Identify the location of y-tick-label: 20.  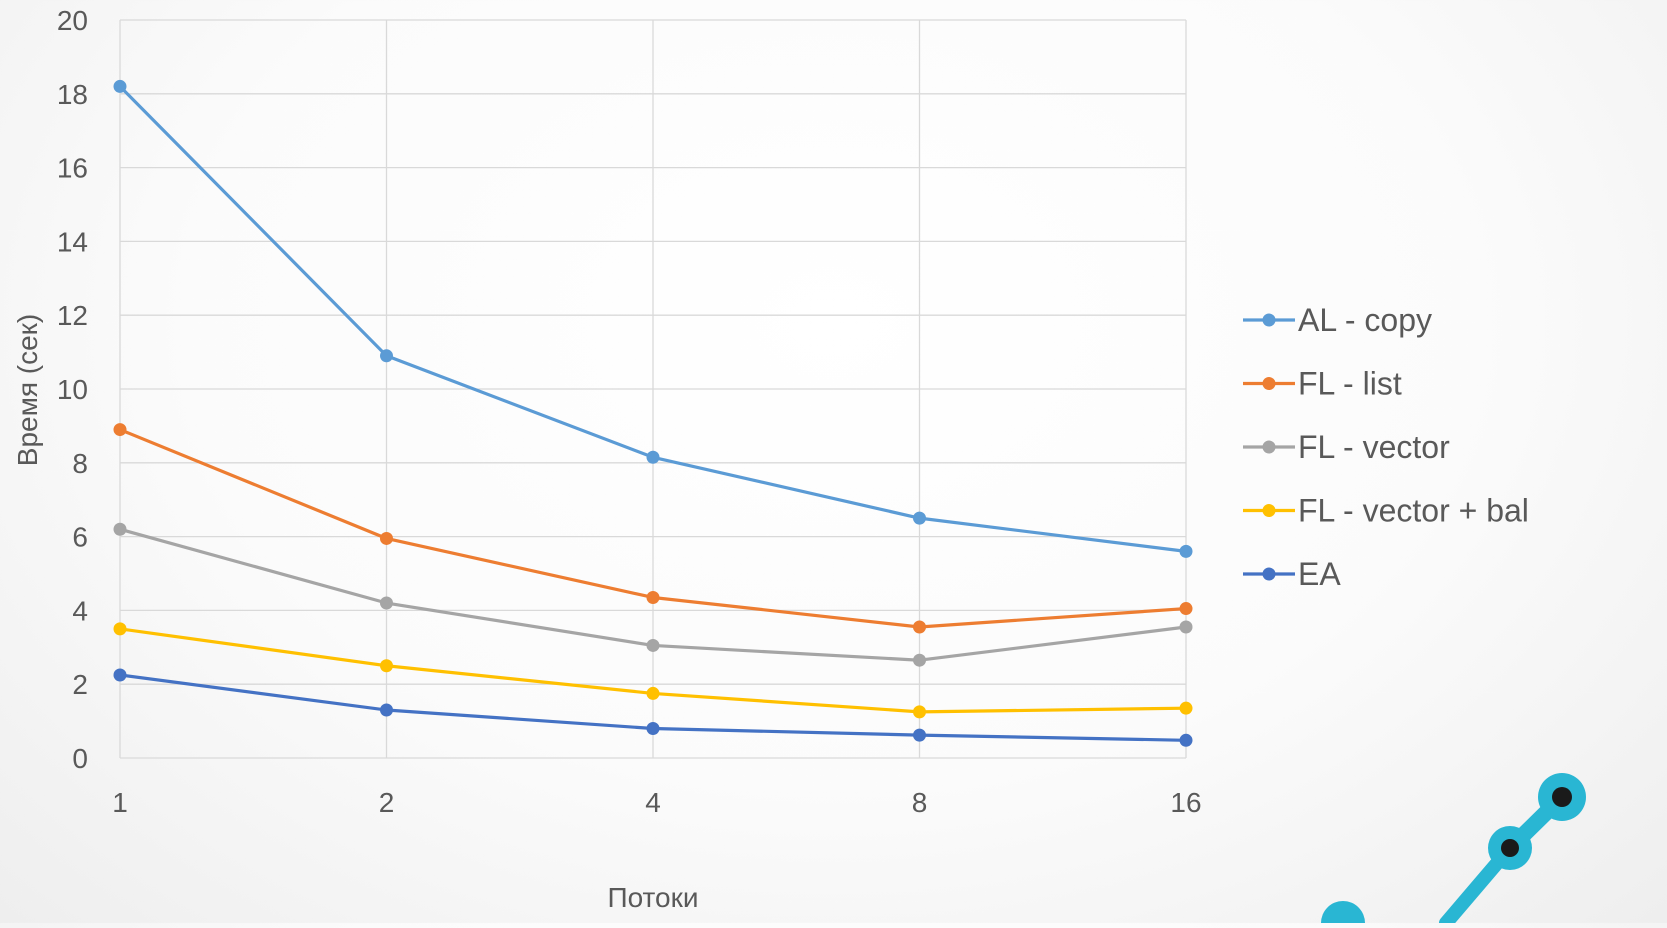
(72, 20).